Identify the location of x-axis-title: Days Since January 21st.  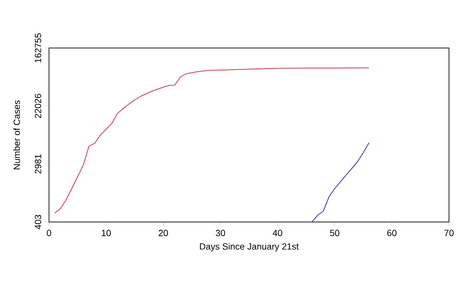
(249, 247).